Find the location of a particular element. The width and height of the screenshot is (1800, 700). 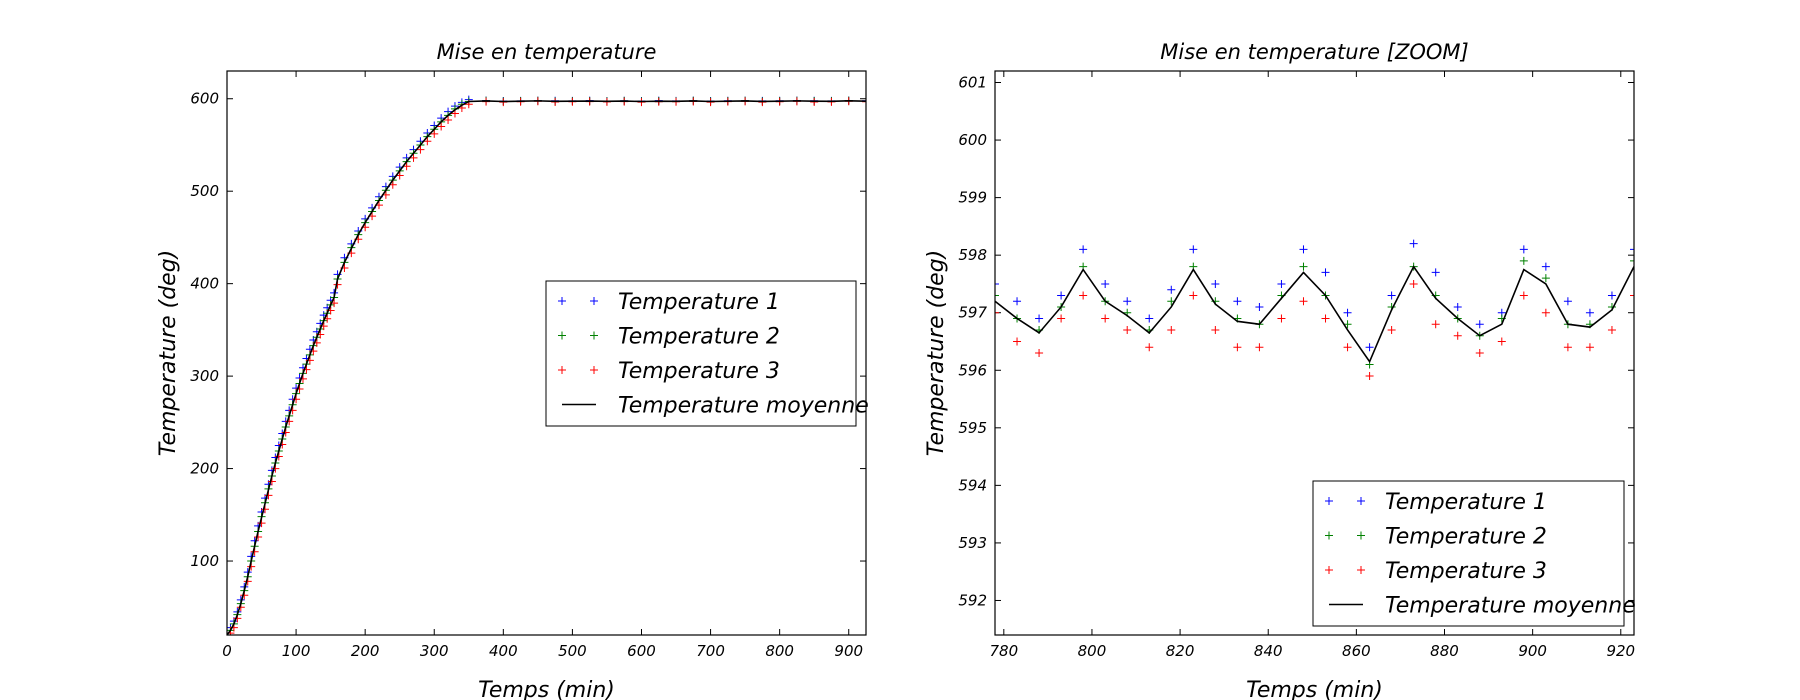

plot-area is located at coordinates (1314, 310).